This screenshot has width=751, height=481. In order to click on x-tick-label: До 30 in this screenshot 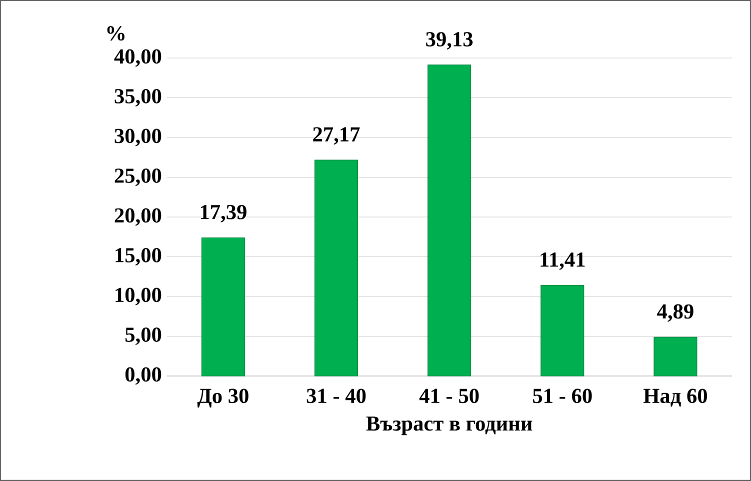, I will do `click(222, 398)`.